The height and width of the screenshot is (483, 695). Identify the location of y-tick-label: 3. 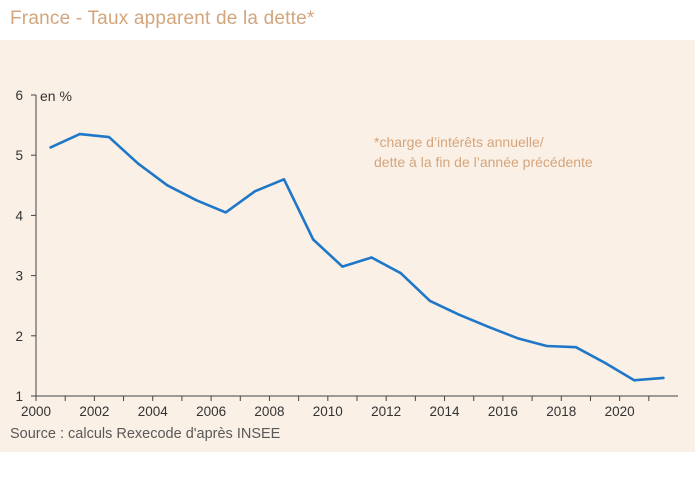
(19, 276).